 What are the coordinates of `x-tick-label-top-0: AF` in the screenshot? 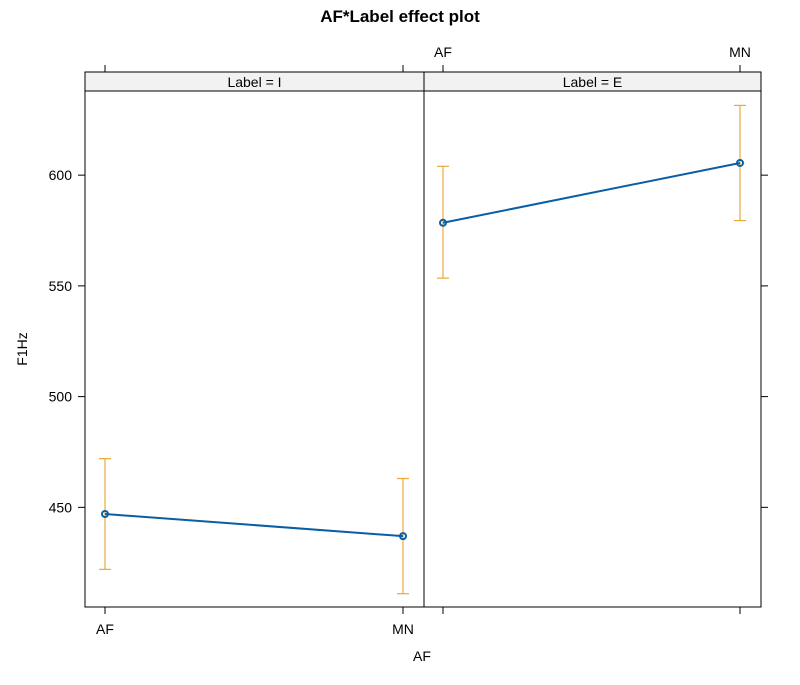 It's located at (443, 52).